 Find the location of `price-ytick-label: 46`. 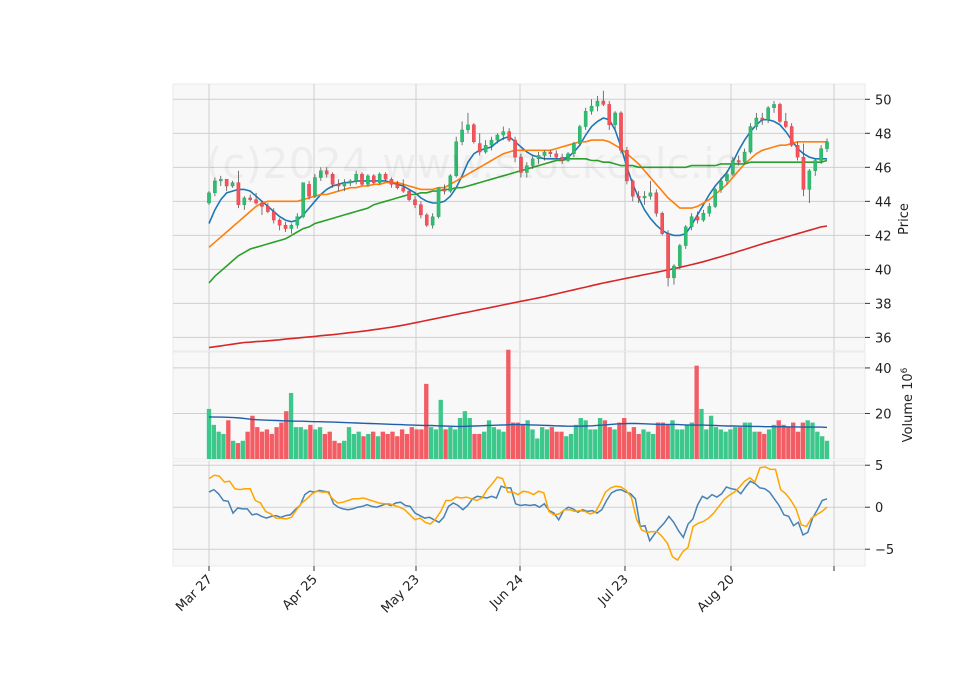

price-ytick-label: 46 is located at coordinates (883, 168).